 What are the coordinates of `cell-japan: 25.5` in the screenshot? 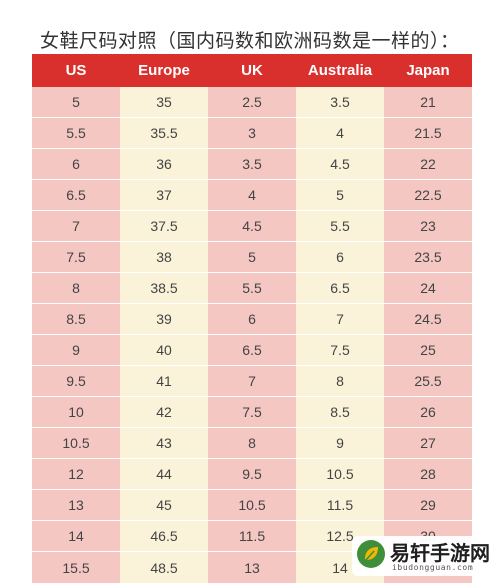 It's located at (428, 381).